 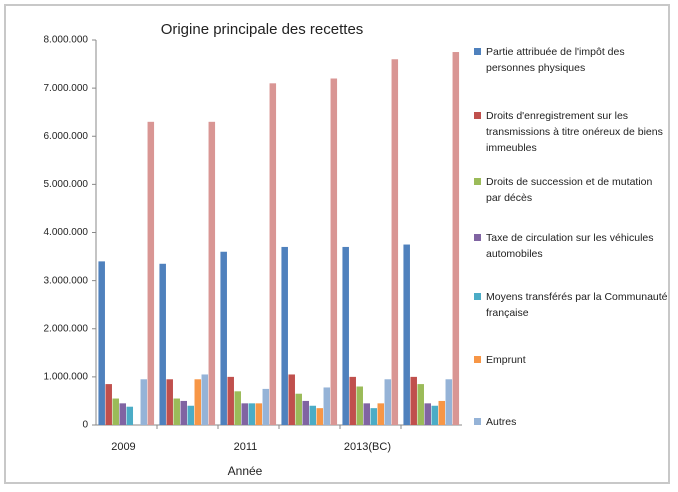 I want to click on y-tick-label: 0, so click(x=85, y=425).